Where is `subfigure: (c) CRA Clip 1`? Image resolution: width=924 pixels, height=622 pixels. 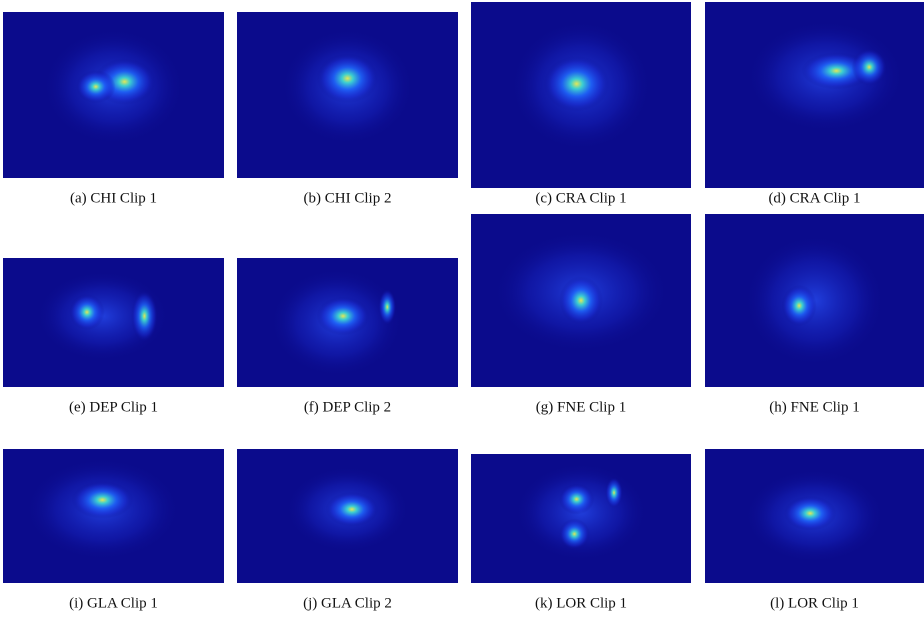
subfigure: (c) CRA Clip 1 is located at coordinates (581, 104).